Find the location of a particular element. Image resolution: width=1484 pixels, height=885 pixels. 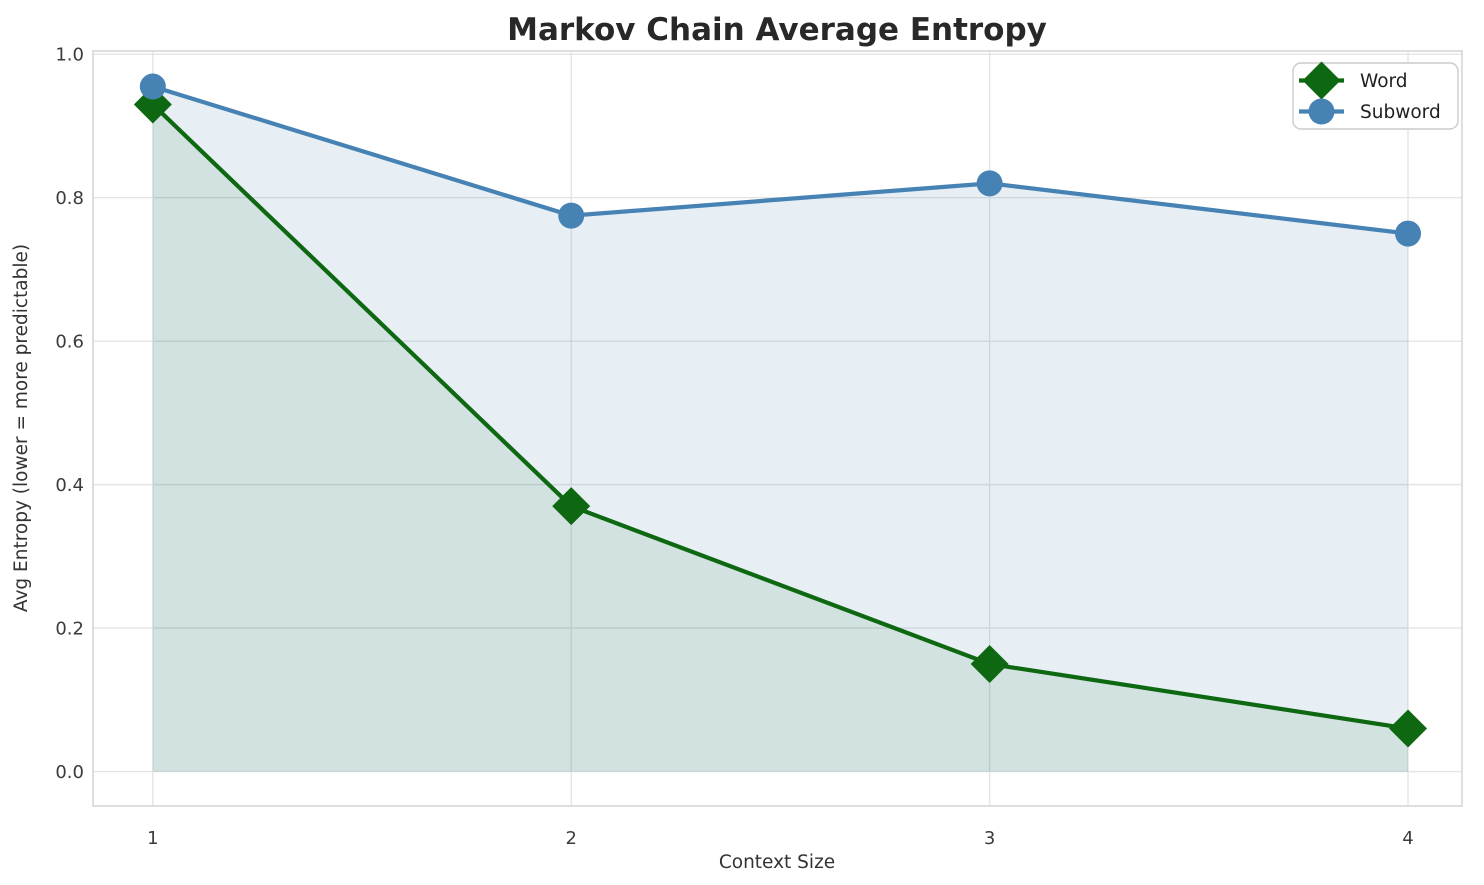

legend-label: Word is located at coordinates (1384, 81).